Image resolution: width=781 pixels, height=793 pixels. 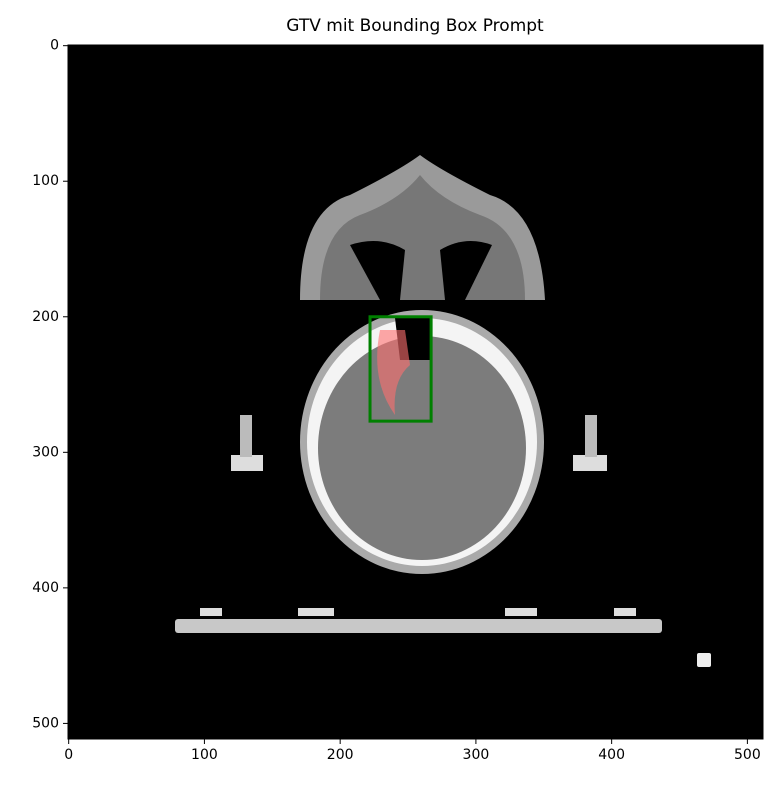 I want to click on y-tick-label: 400, so click(x=45, y=588).